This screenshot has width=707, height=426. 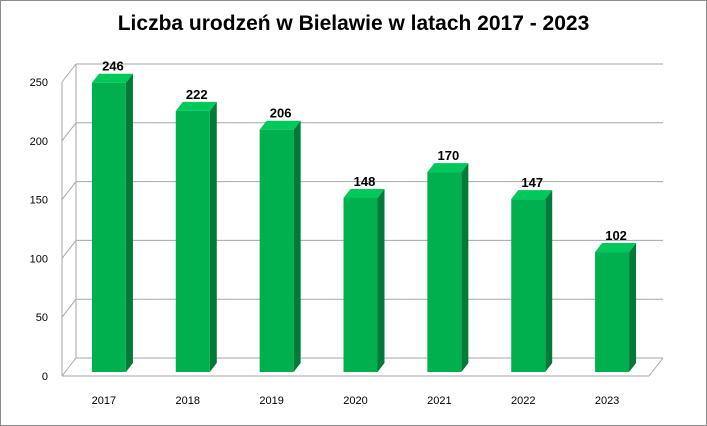 I want to click on y-tick-label: 200, so click(x=39, y=142).